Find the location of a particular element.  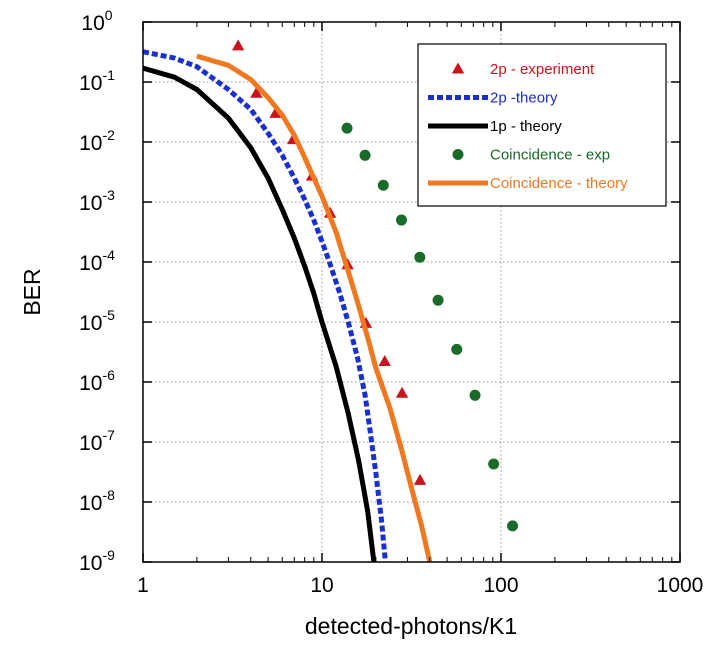

y-tick-exponent: -1 is located at coordinates (108, 75).